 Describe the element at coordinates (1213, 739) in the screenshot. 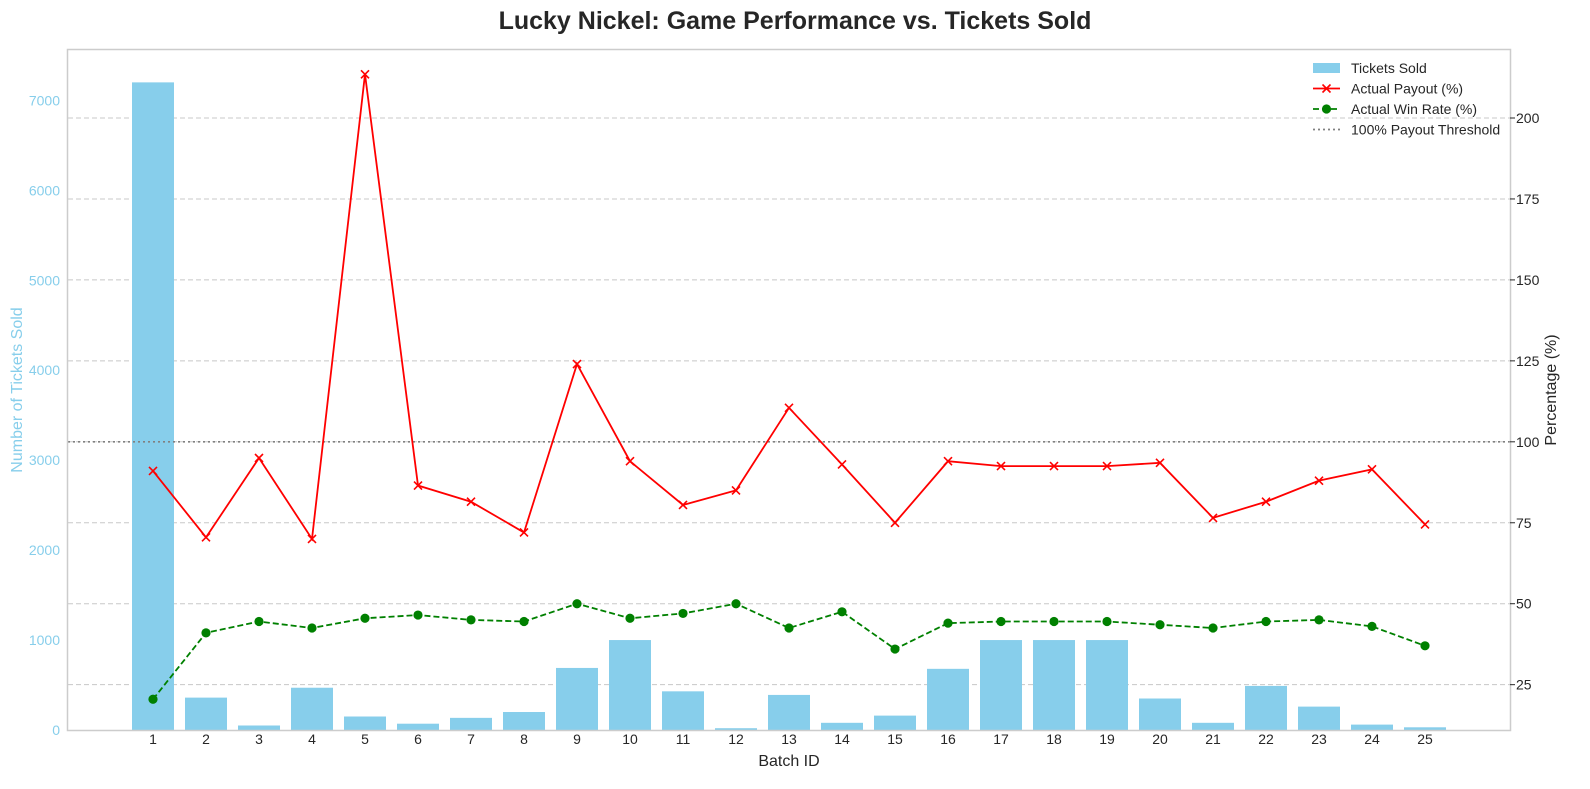

I see `x-tick-label: 21` at that location.